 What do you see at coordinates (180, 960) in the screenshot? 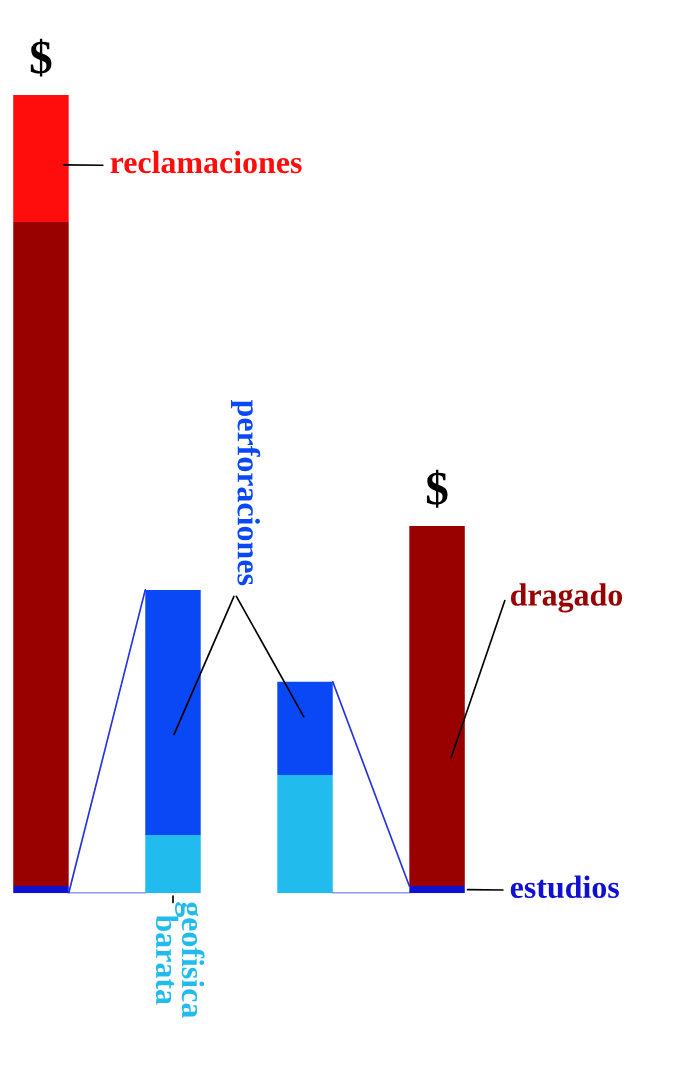
I see `text: geofisica barata` at bounding box center [180, 960].